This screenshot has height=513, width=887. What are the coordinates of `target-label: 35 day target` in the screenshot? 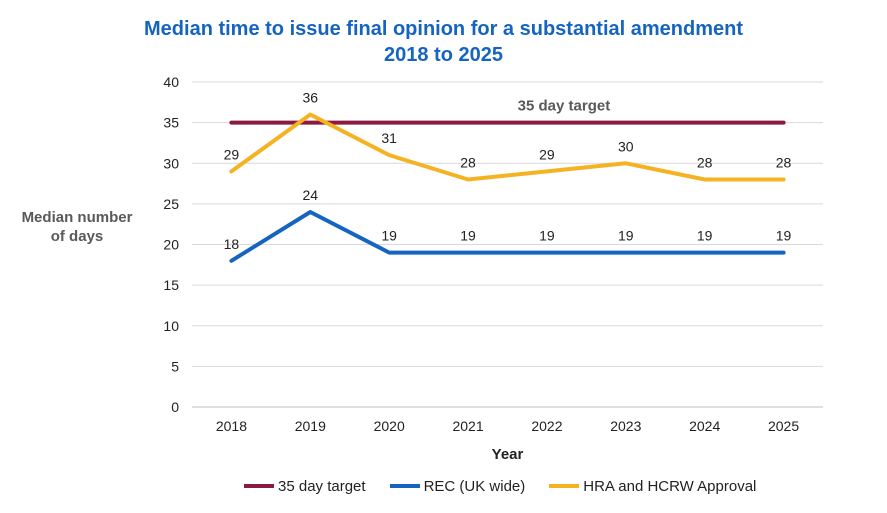 It's located at (564, 106).